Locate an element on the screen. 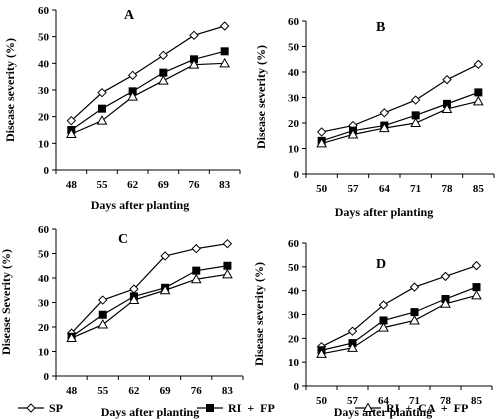 This screenshot has width=500, height=419. x-tick-label: 64 is located at coordinates (384, 401).